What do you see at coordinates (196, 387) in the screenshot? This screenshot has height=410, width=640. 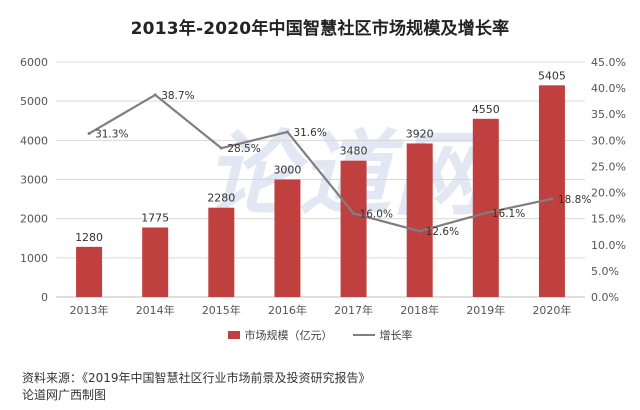 I see `source-note: 资料来源：《2019年中国智慧社区行业市场前景及投资研究报告》 论道网广西制图` at bounding box center [196, 387].